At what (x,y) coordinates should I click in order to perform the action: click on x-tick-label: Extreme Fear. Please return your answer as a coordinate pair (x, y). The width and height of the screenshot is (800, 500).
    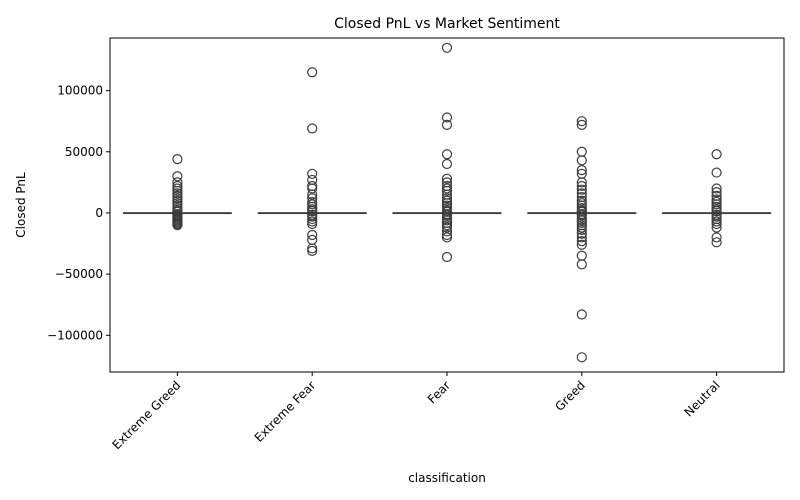
    Looking at the image, I should click on (285, 411).